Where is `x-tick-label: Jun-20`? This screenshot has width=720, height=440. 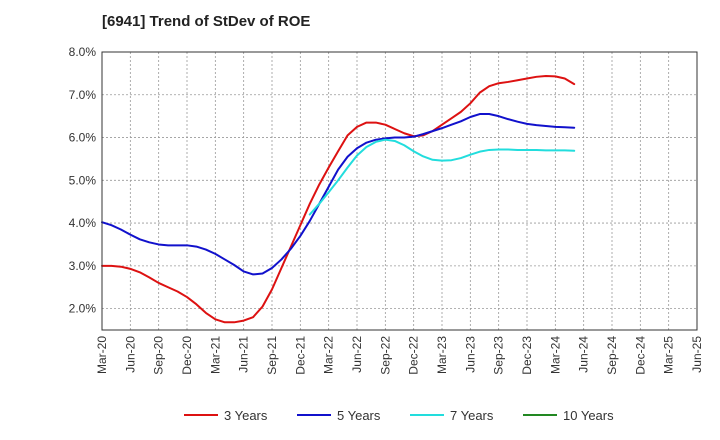 x-tick-label: Jun-20 is located at coordinates (130, 354).